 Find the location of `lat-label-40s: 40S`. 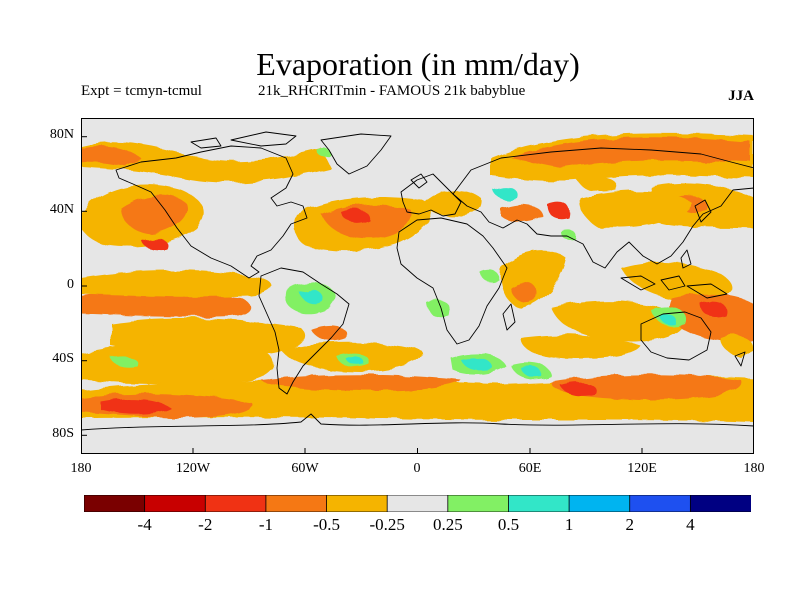

lat-label-40s: 40S is located at coordinates (63, 358).